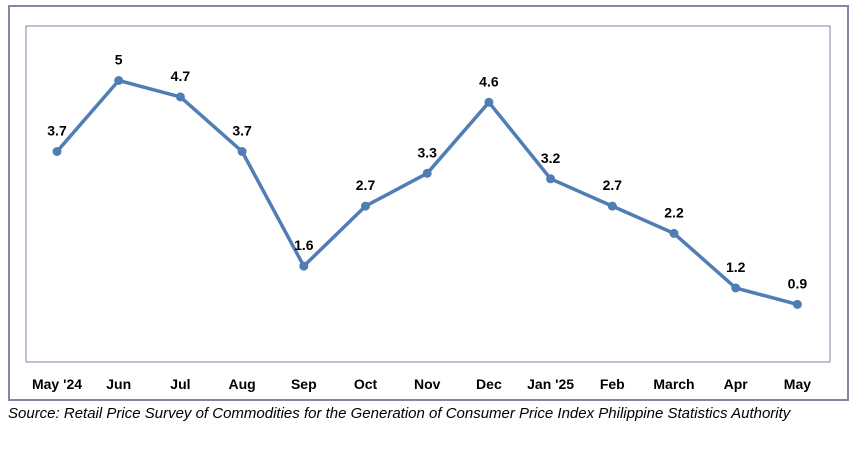 The image size is (858, 451). I want to click on data-label: 2.2, so click(674, 212).